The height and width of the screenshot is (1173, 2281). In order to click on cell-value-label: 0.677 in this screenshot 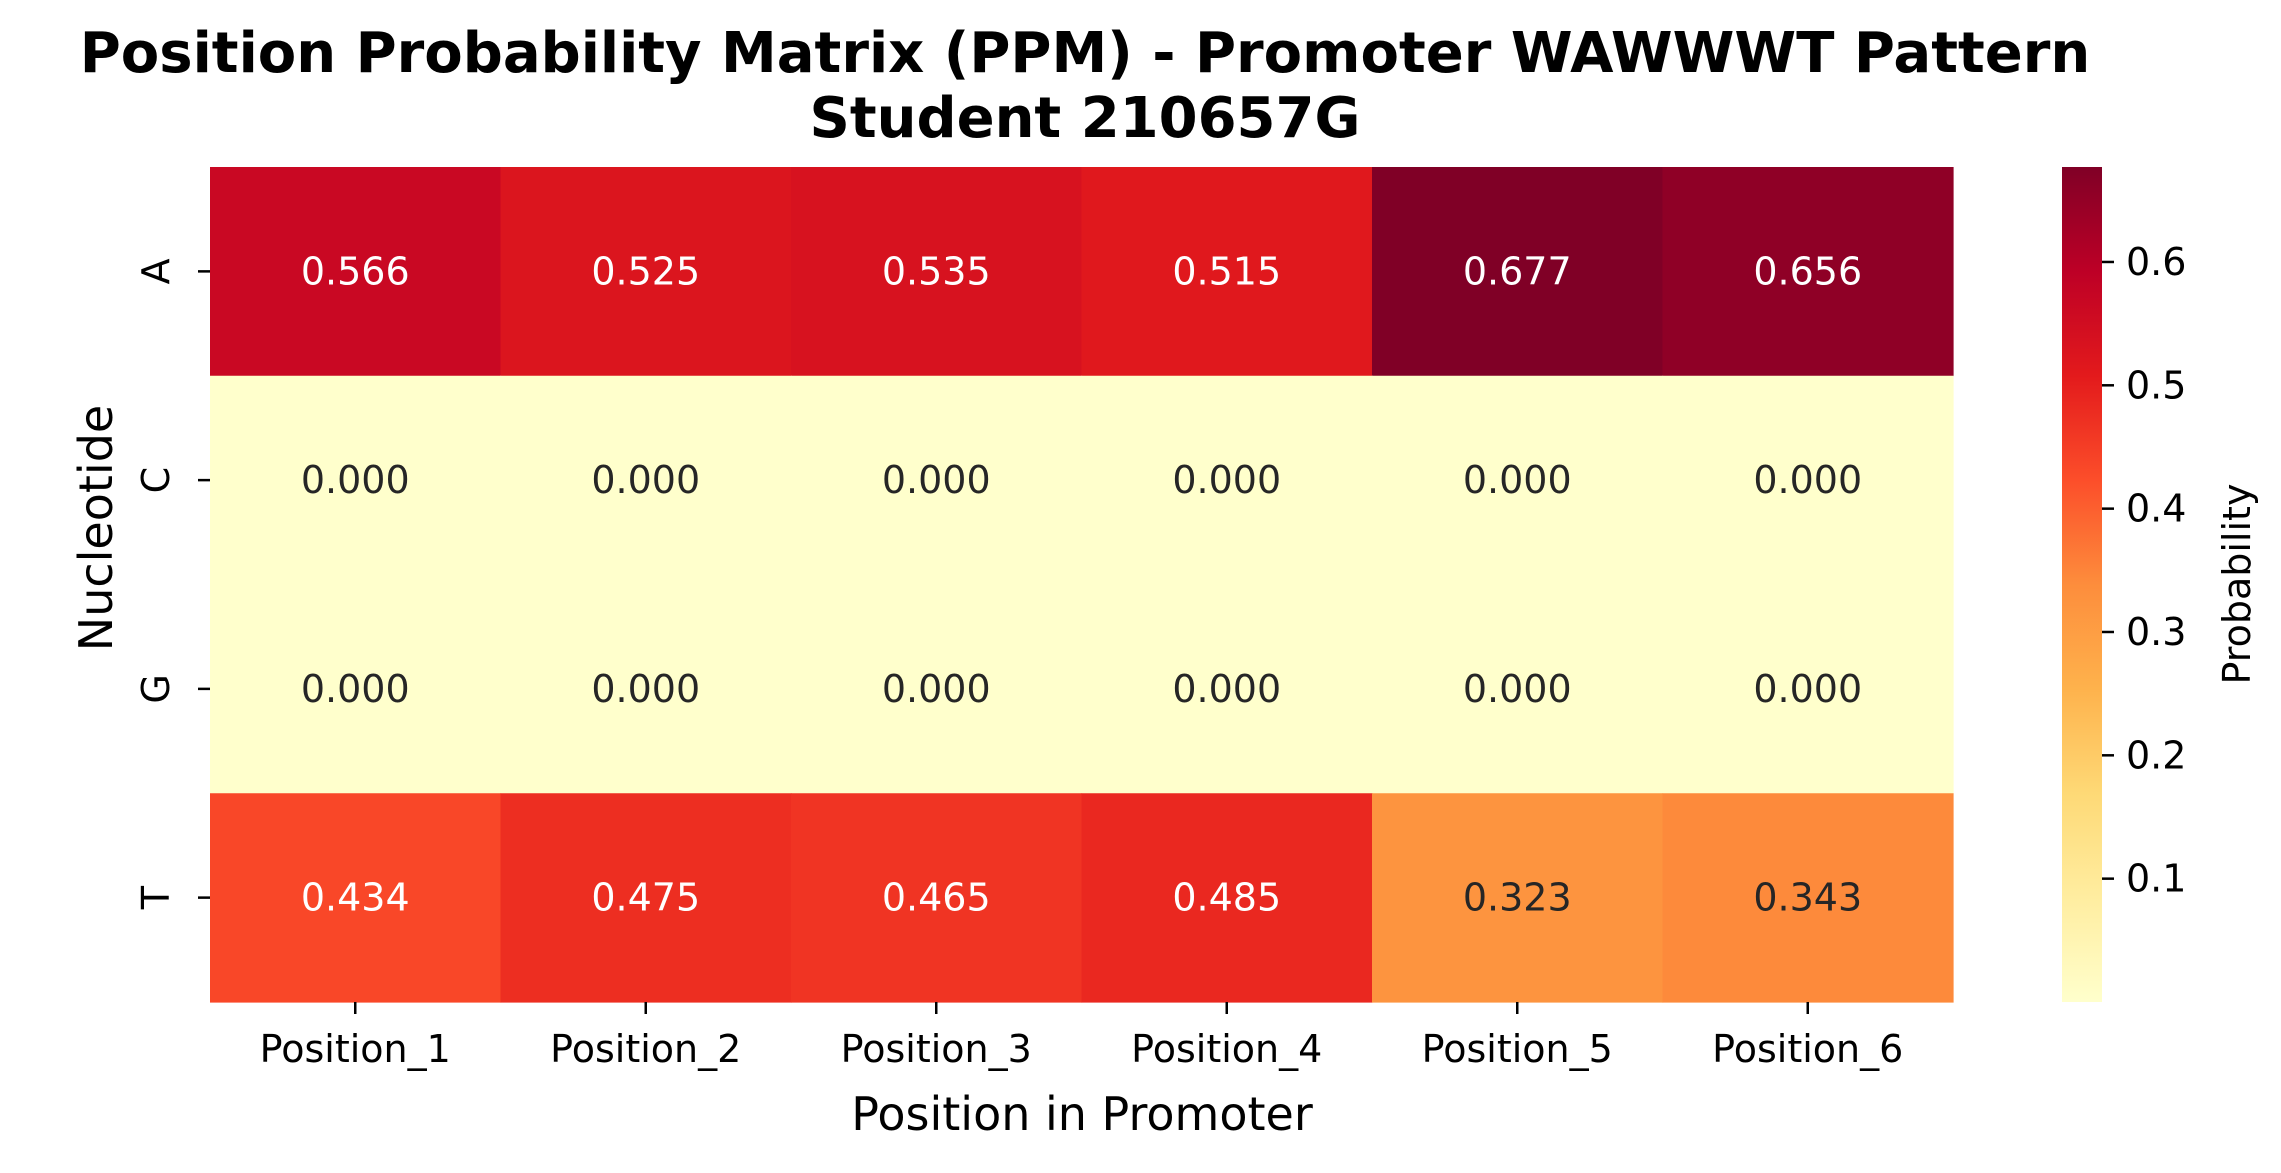, I will do `click(1517, 271)`.